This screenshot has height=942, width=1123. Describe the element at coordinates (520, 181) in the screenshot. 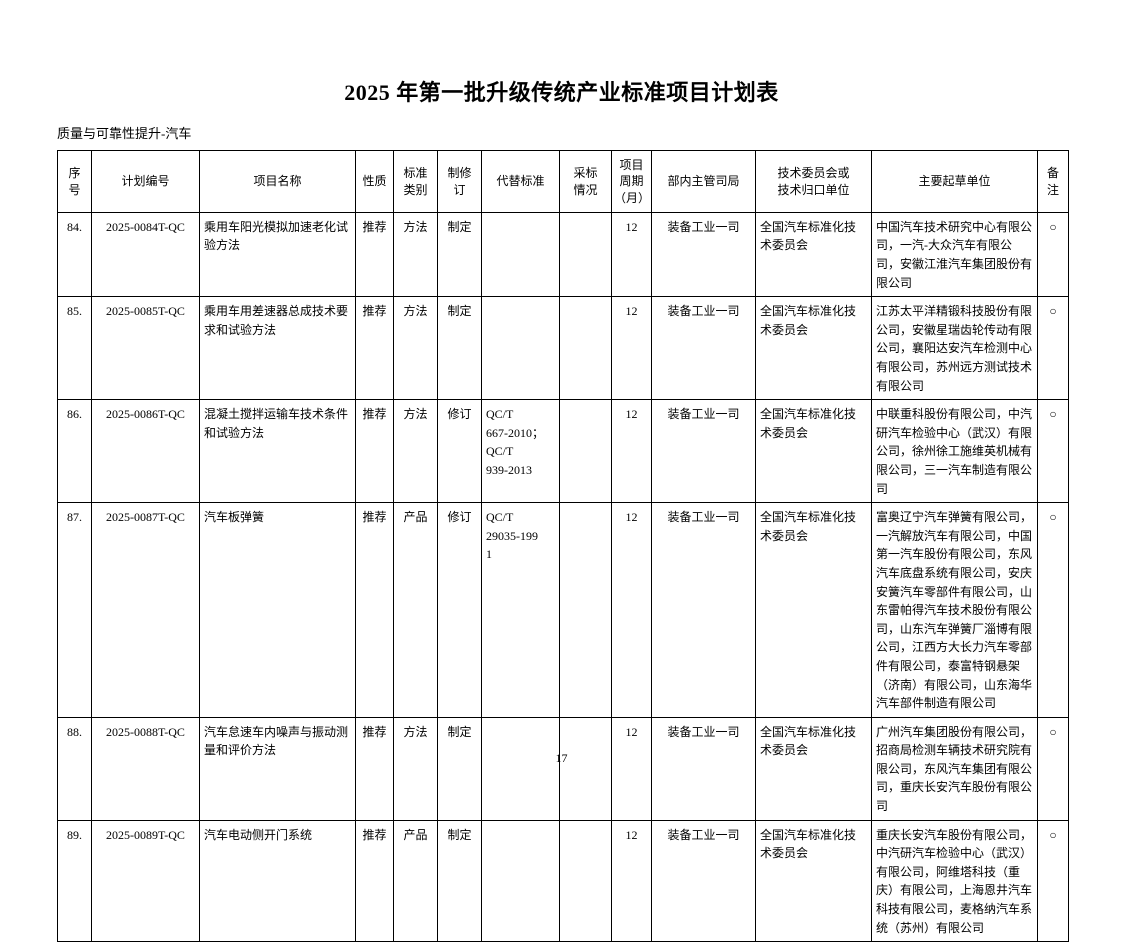

I see `header-substitute-standard: 代替标准` at that location.